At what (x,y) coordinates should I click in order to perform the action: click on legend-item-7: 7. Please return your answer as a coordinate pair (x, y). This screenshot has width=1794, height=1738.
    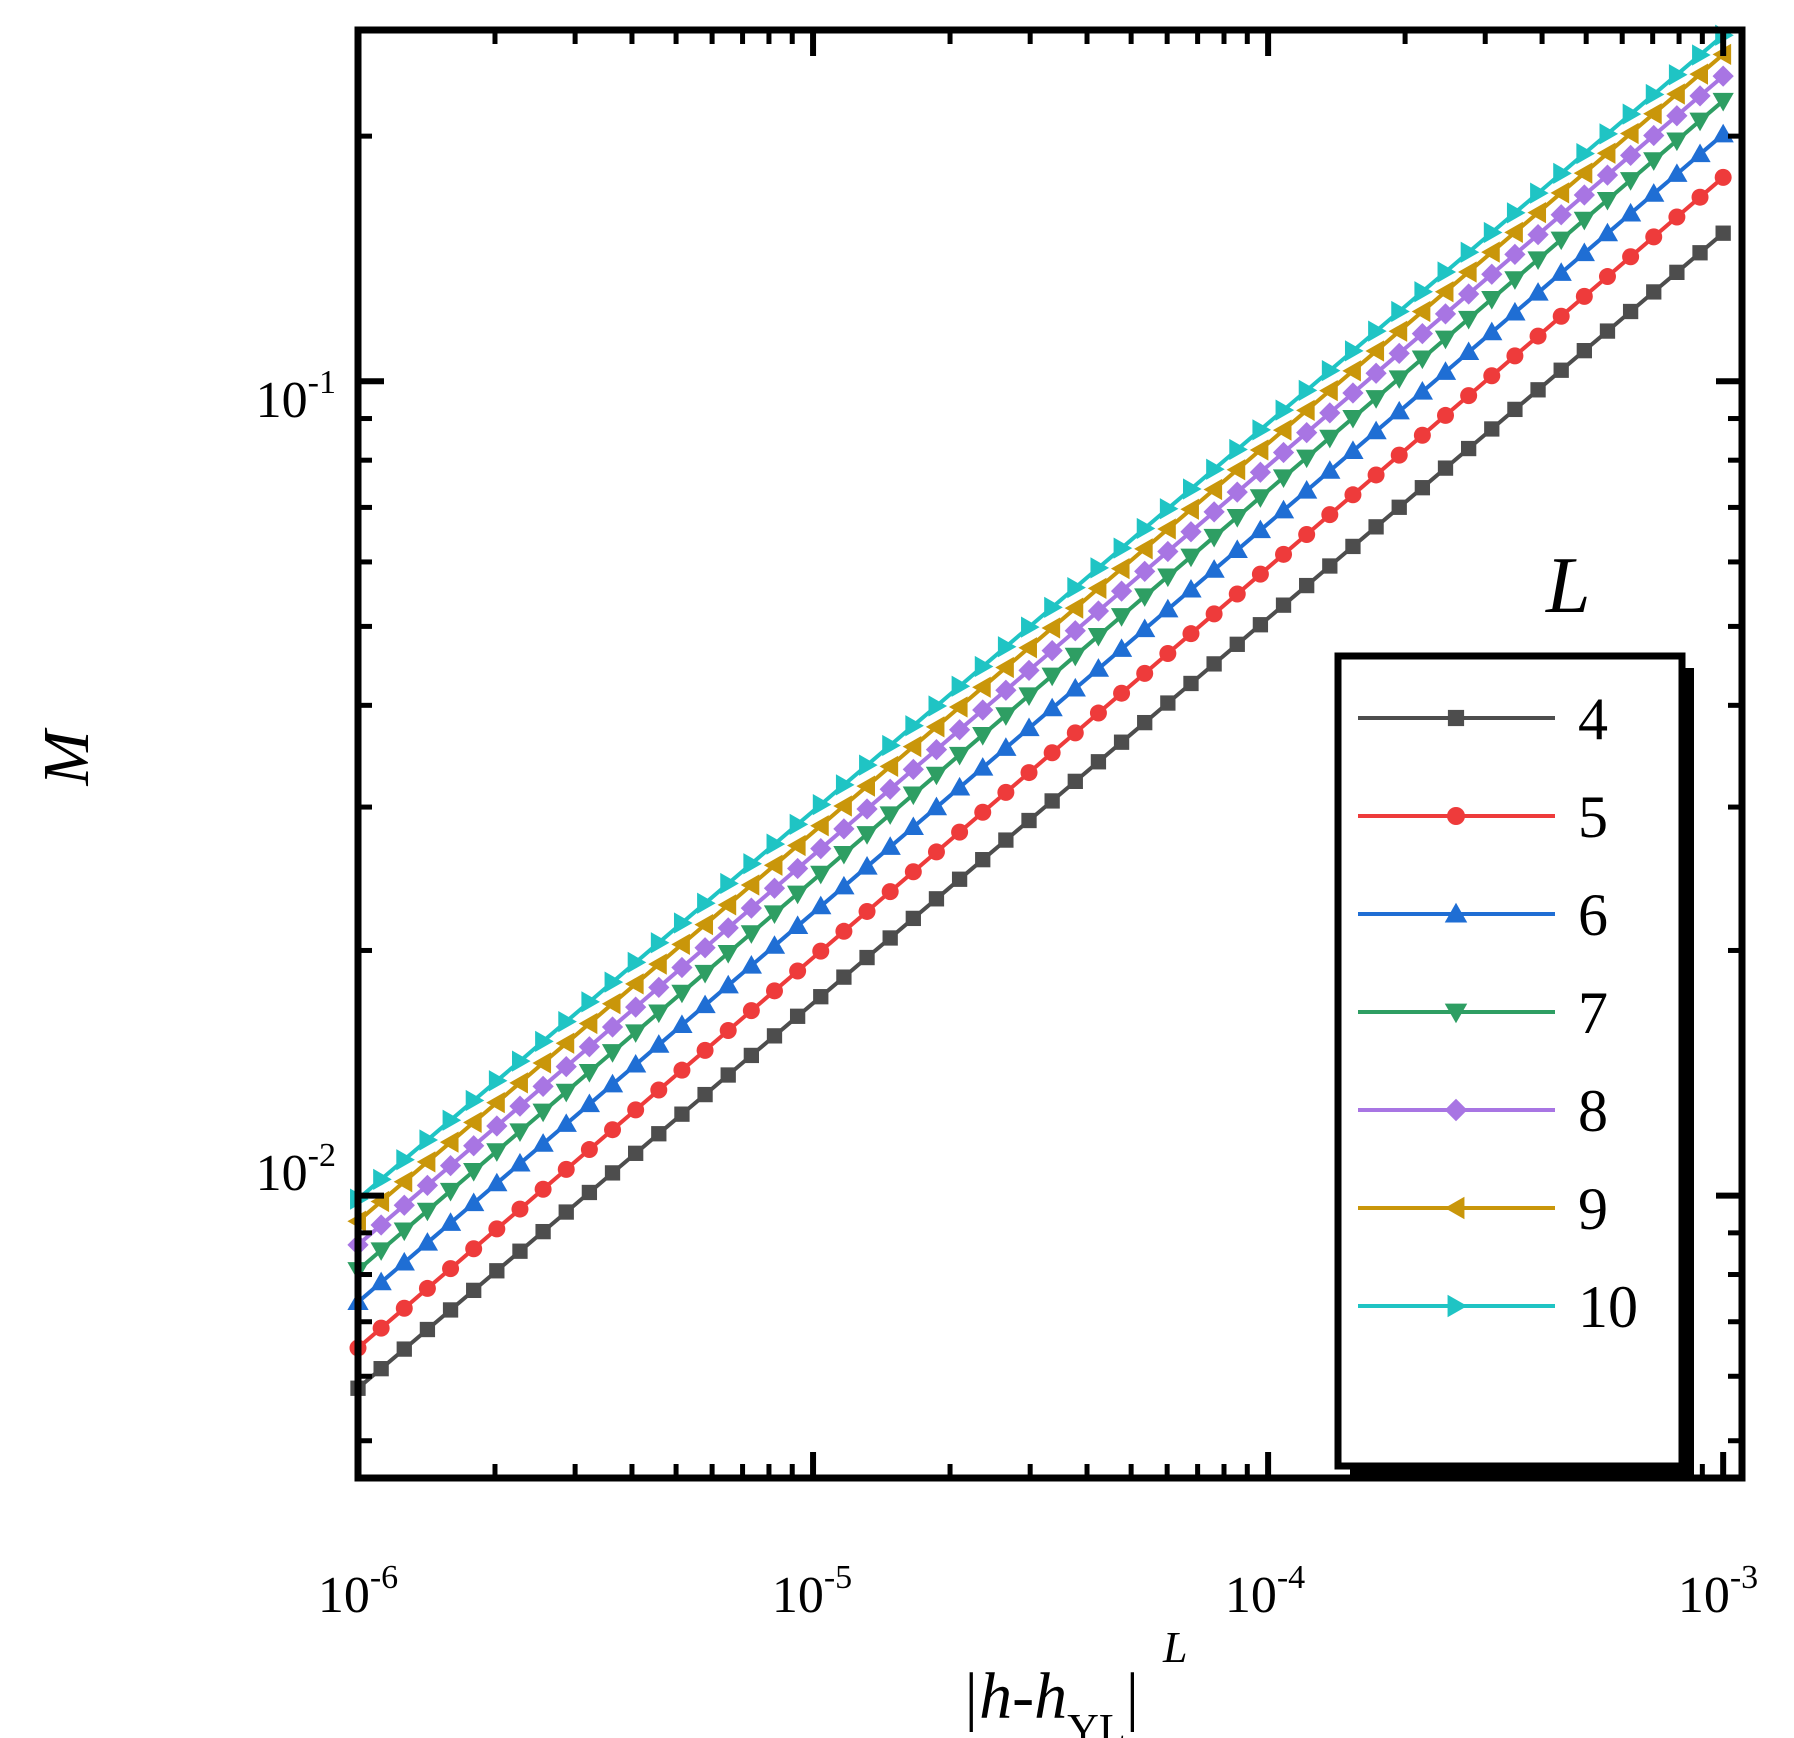
    Looking at the image, I should click on (1483, 1013).